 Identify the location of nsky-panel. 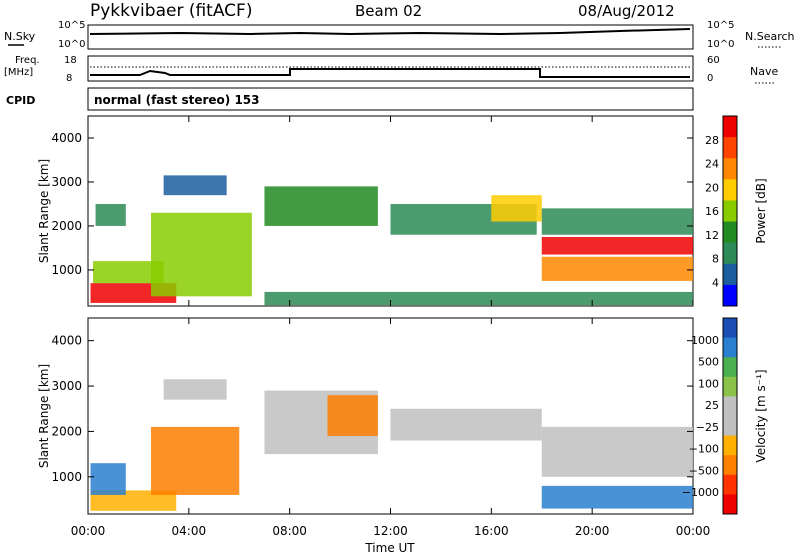
(390, 37).